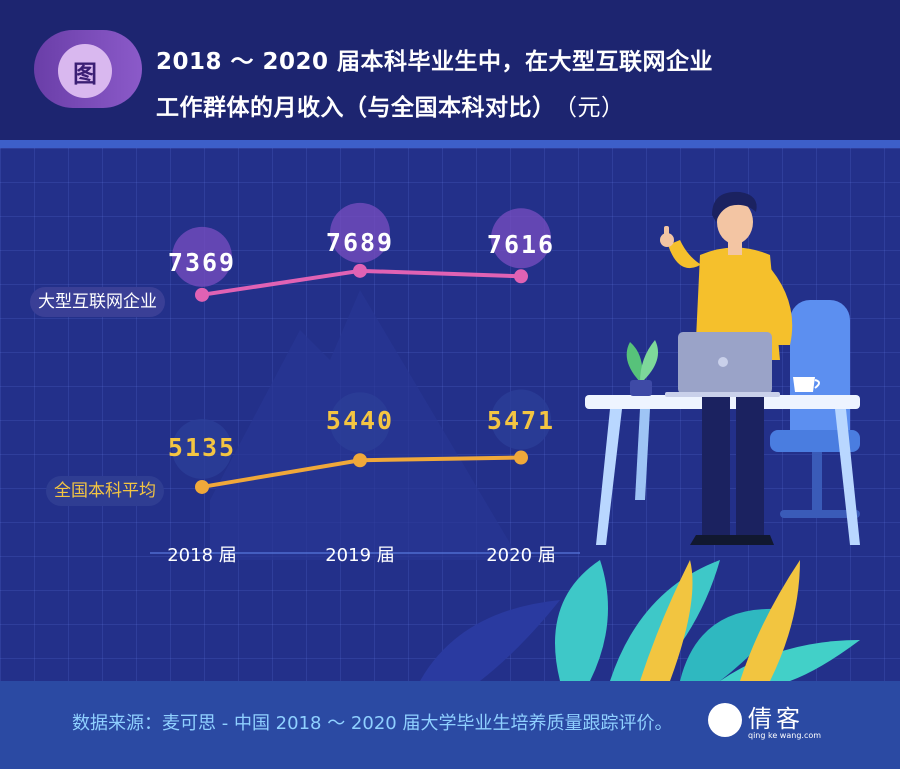  I want to click on value-label-internet-2020: 7616, so click(521, 244).